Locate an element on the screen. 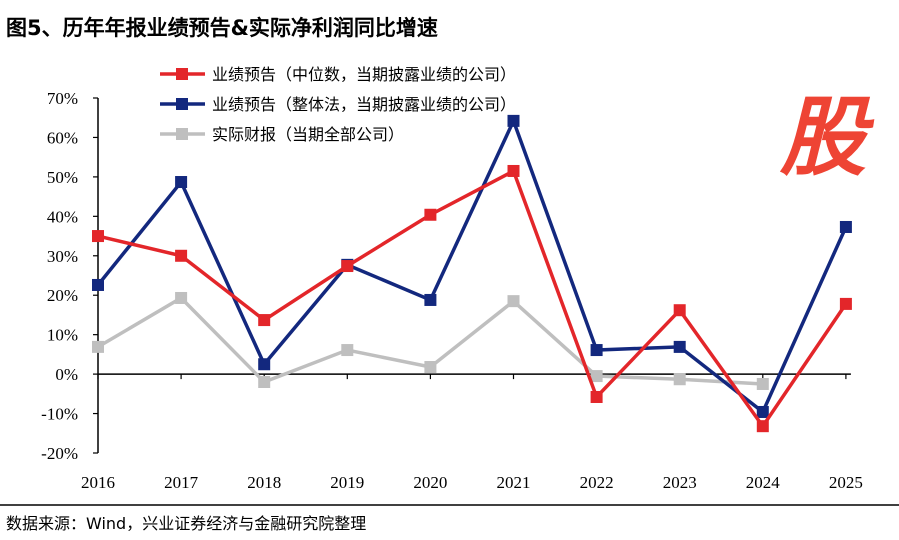  x-tick-label: 2018 is located at coordinates (264, 482).